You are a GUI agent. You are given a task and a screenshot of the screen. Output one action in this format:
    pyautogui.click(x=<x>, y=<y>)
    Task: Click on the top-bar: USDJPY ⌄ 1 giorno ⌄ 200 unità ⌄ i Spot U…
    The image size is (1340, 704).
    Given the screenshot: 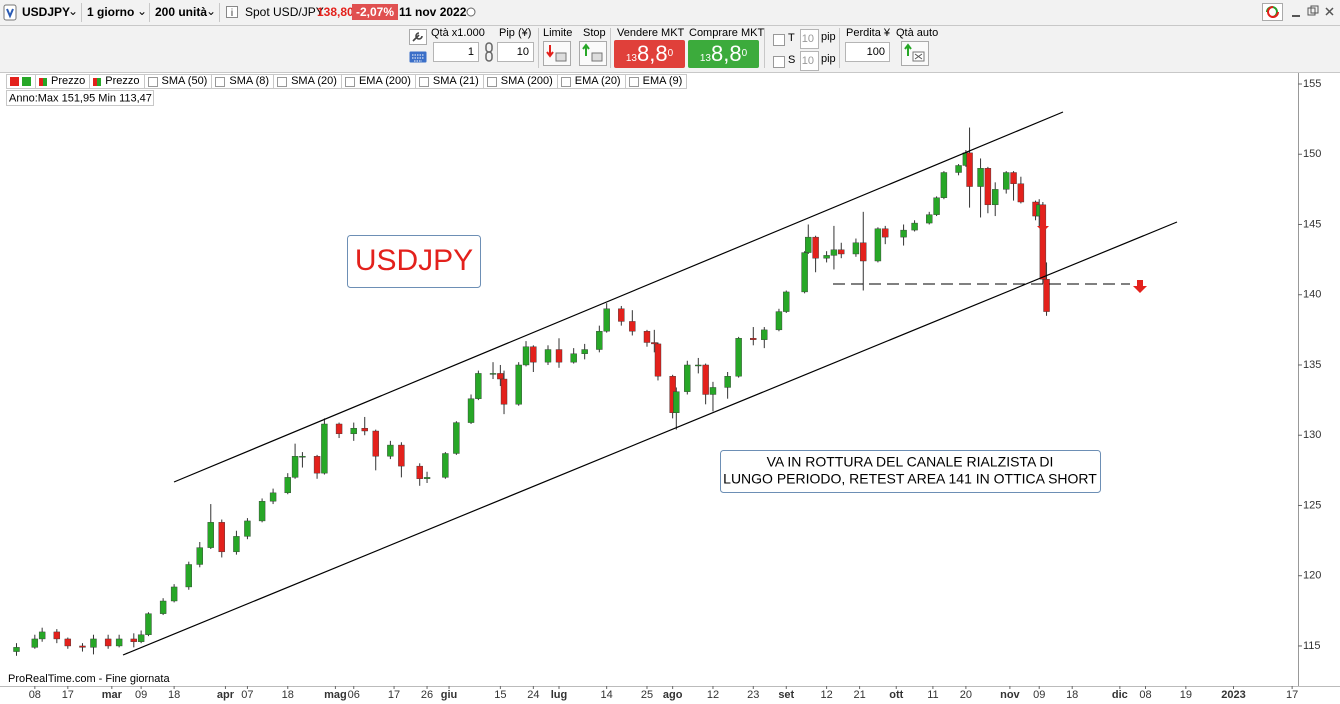 What is the action you would take?
    pyautogui.click(x=670, y=13)
    